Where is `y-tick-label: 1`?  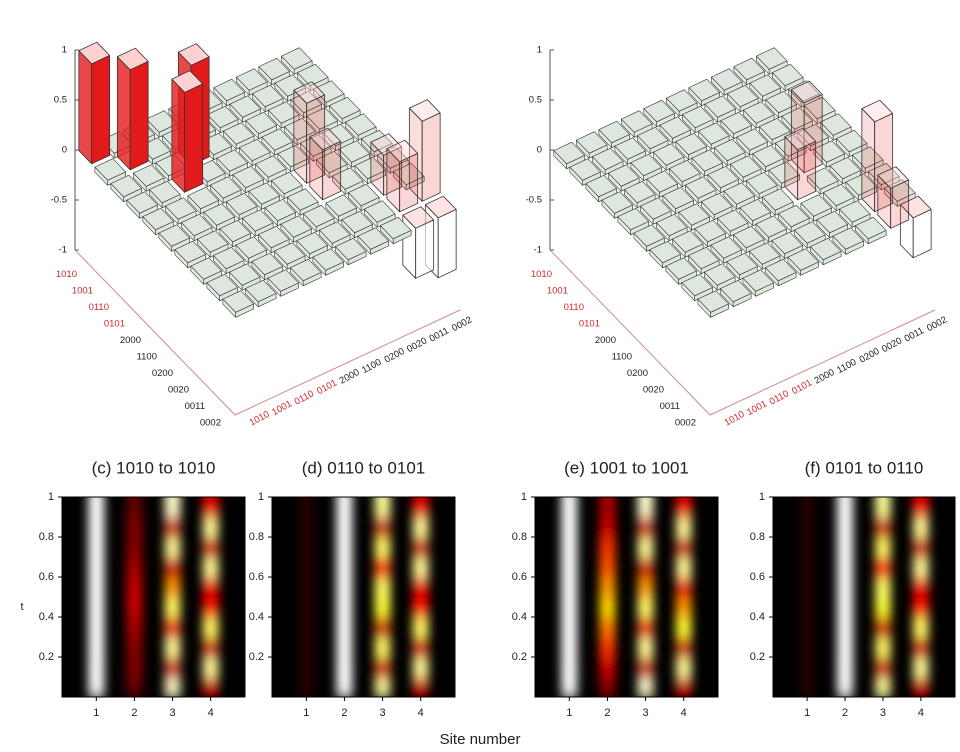
y-tick-label: 1 is located at coordinates (524, 497).